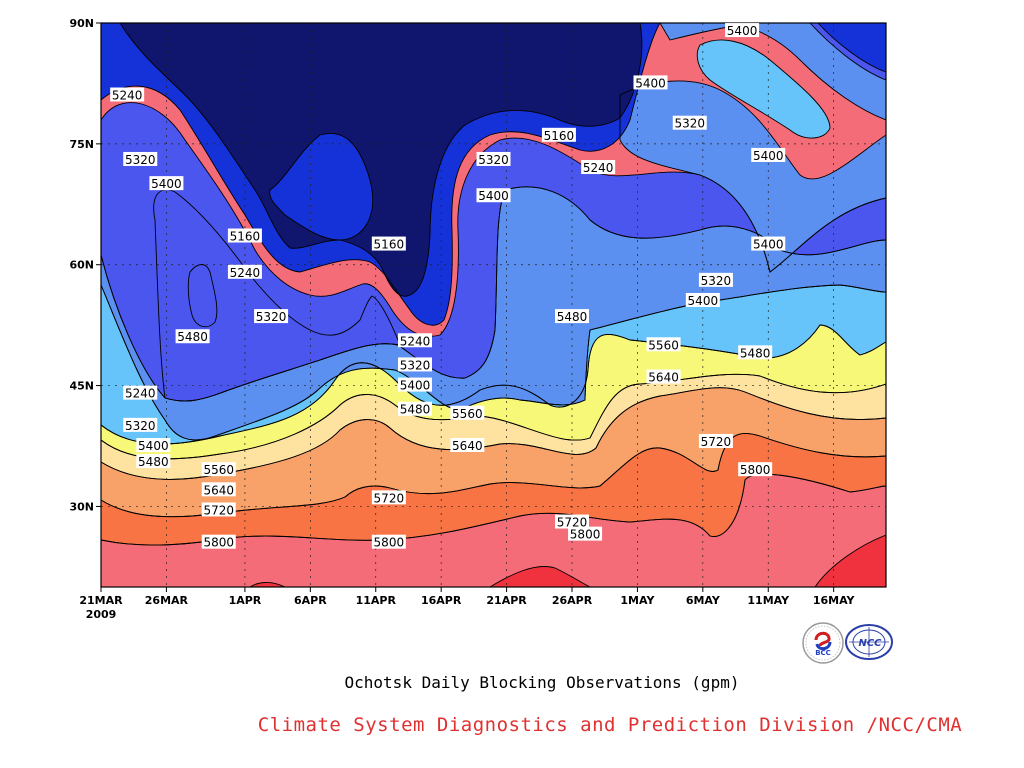 The height and width of the screenshot is (768, 1024). Describe the element at coordinates (572, 600) in the screenshot. I see `x-tick-label: 26APR` at that location.